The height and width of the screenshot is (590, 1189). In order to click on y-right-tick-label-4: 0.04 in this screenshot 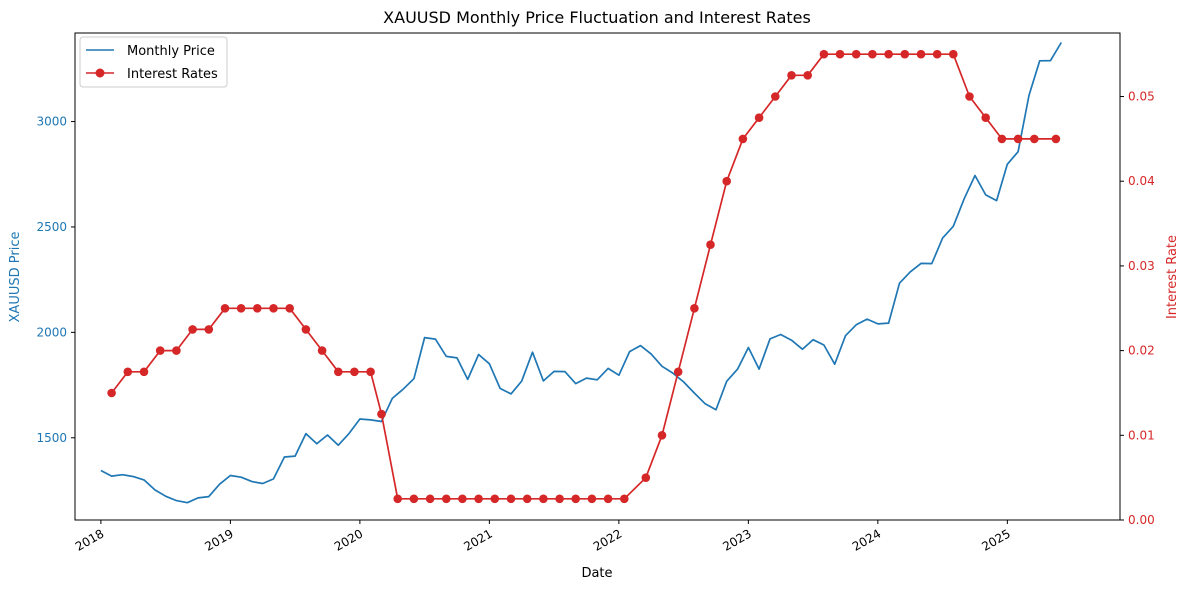, I will do `click(1141, 181)`.